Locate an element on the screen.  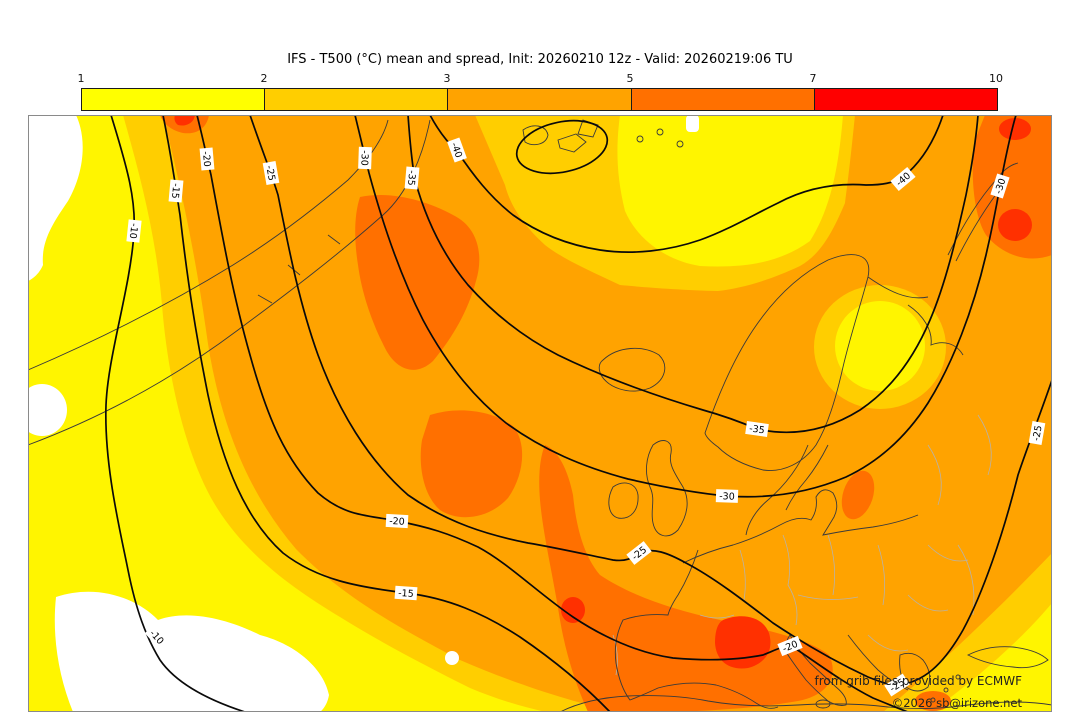
colorbar-tick: 7 is located at coordinates (813, 78).